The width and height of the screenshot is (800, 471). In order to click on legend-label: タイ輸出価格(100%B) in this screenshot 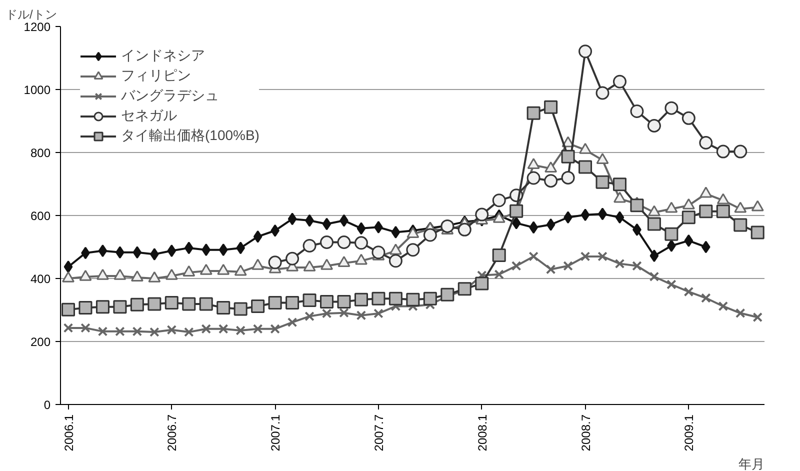, I will do `click(190, 136)`.